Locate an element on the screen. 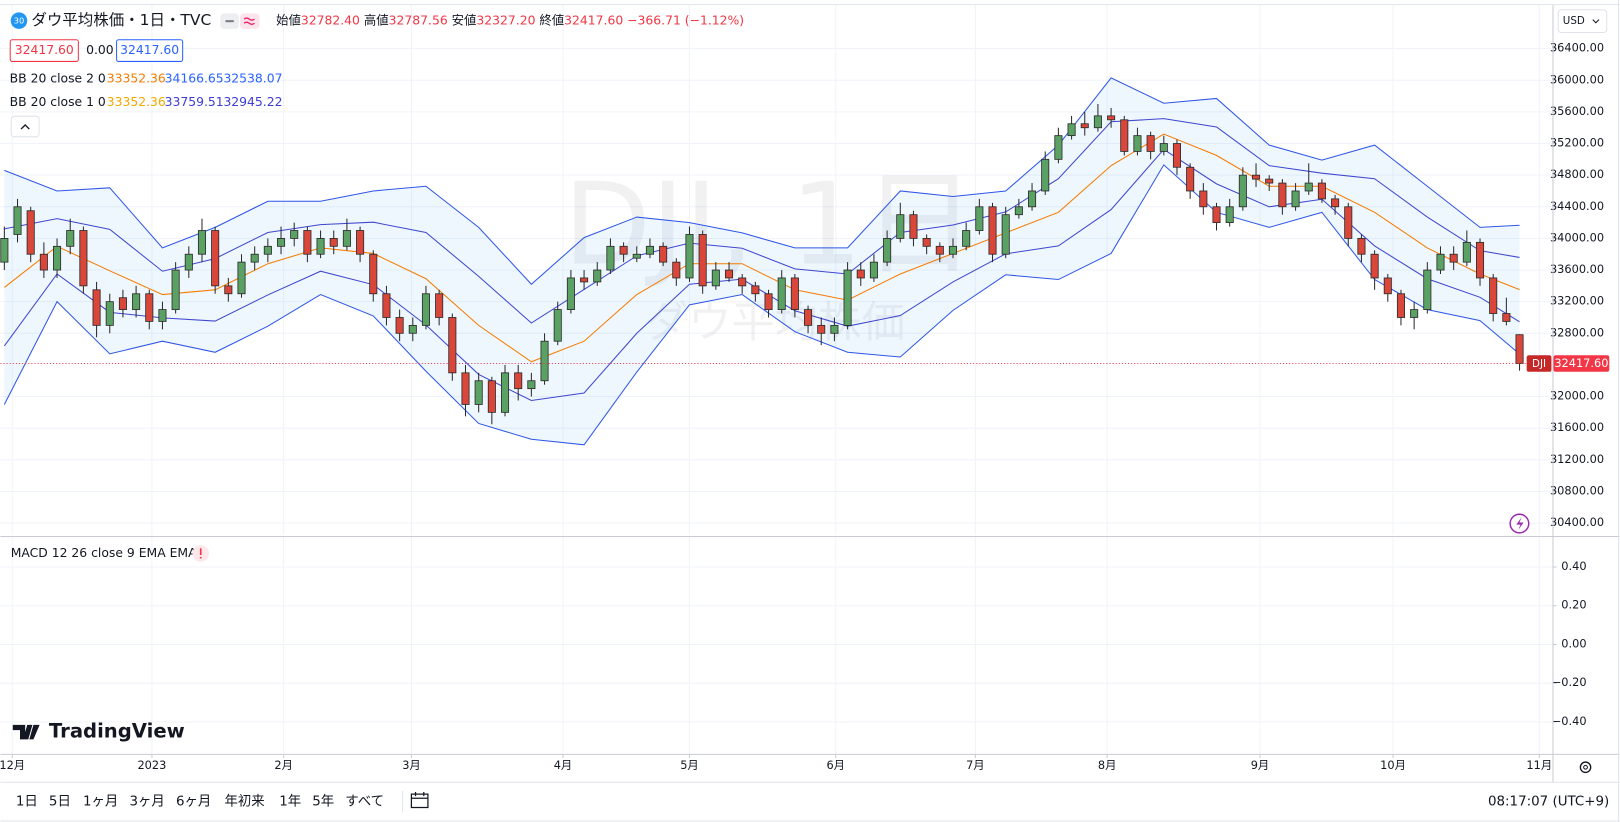  y-tick-label: −0.20 is located at coordinates (1569, 682).